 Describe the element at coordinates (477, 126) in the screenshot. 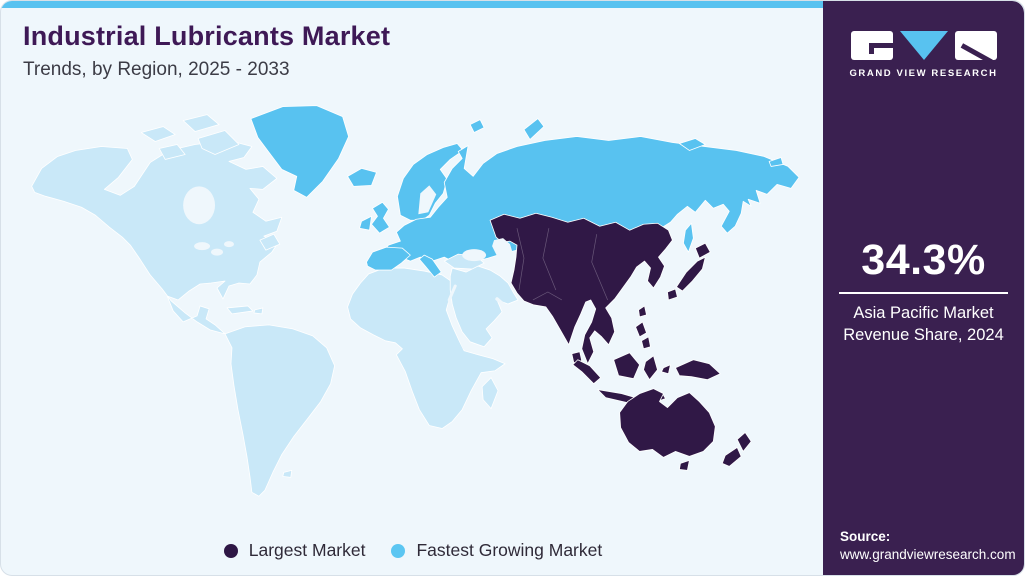

I see `landmass-svalbard` at that location.